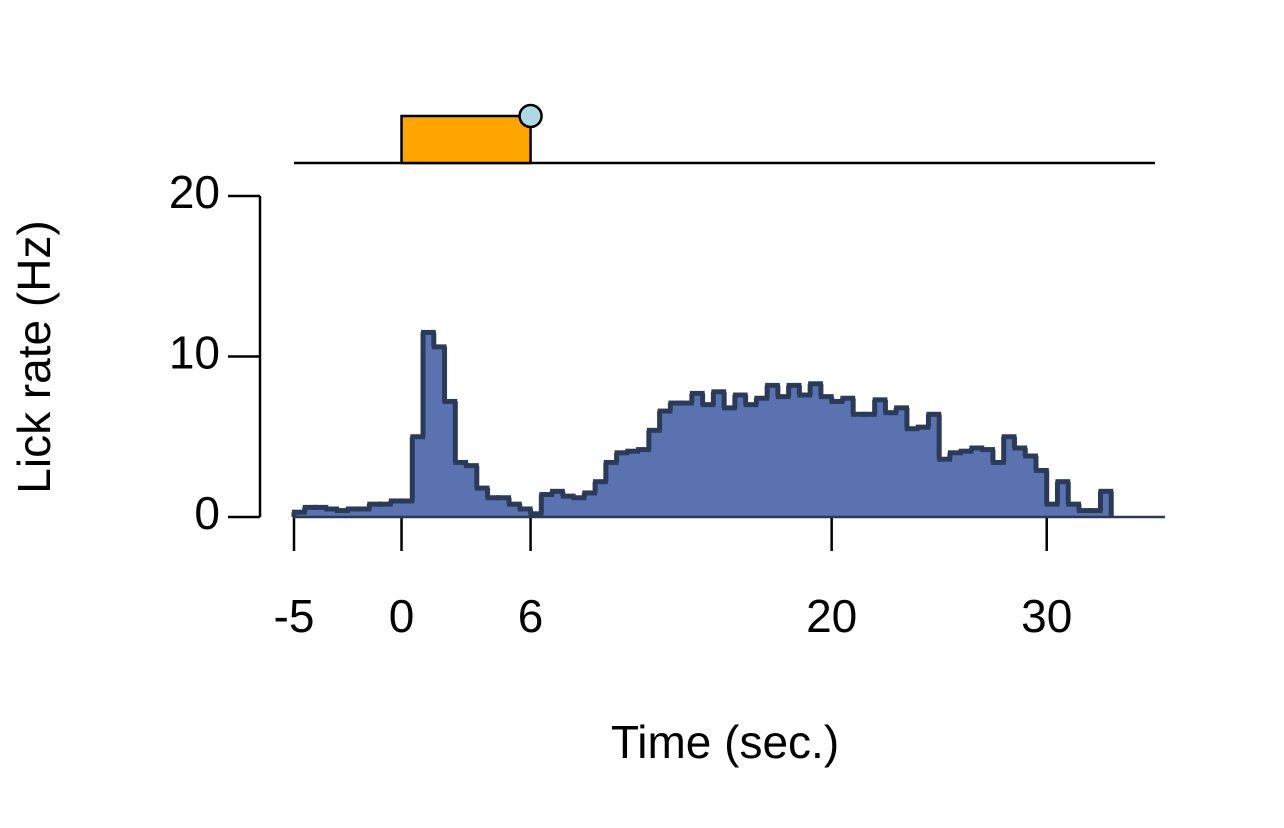  What do you see at coordinates (466, 139) in the screenshot?
I see `stimulus-bar` at bounding box center [466, 139].